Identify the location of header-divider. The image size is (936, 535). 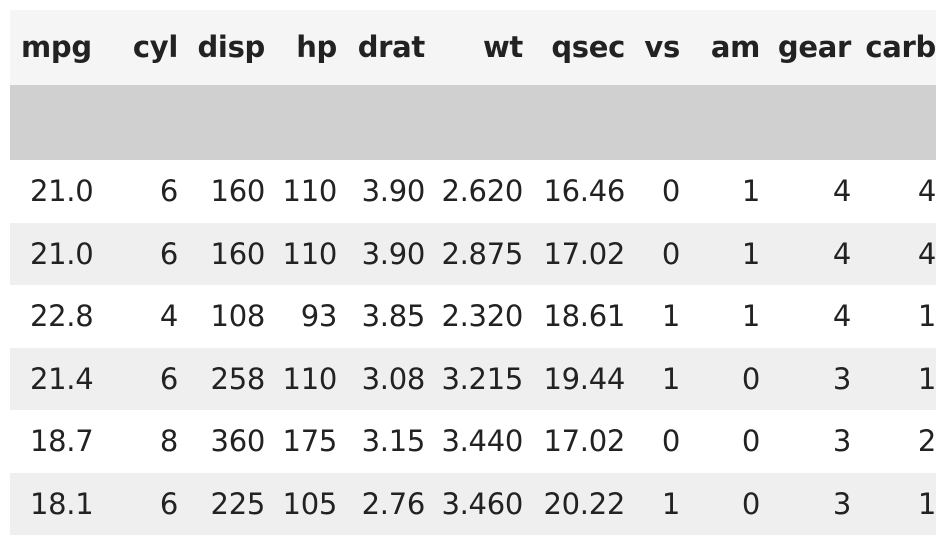
(473, 122).